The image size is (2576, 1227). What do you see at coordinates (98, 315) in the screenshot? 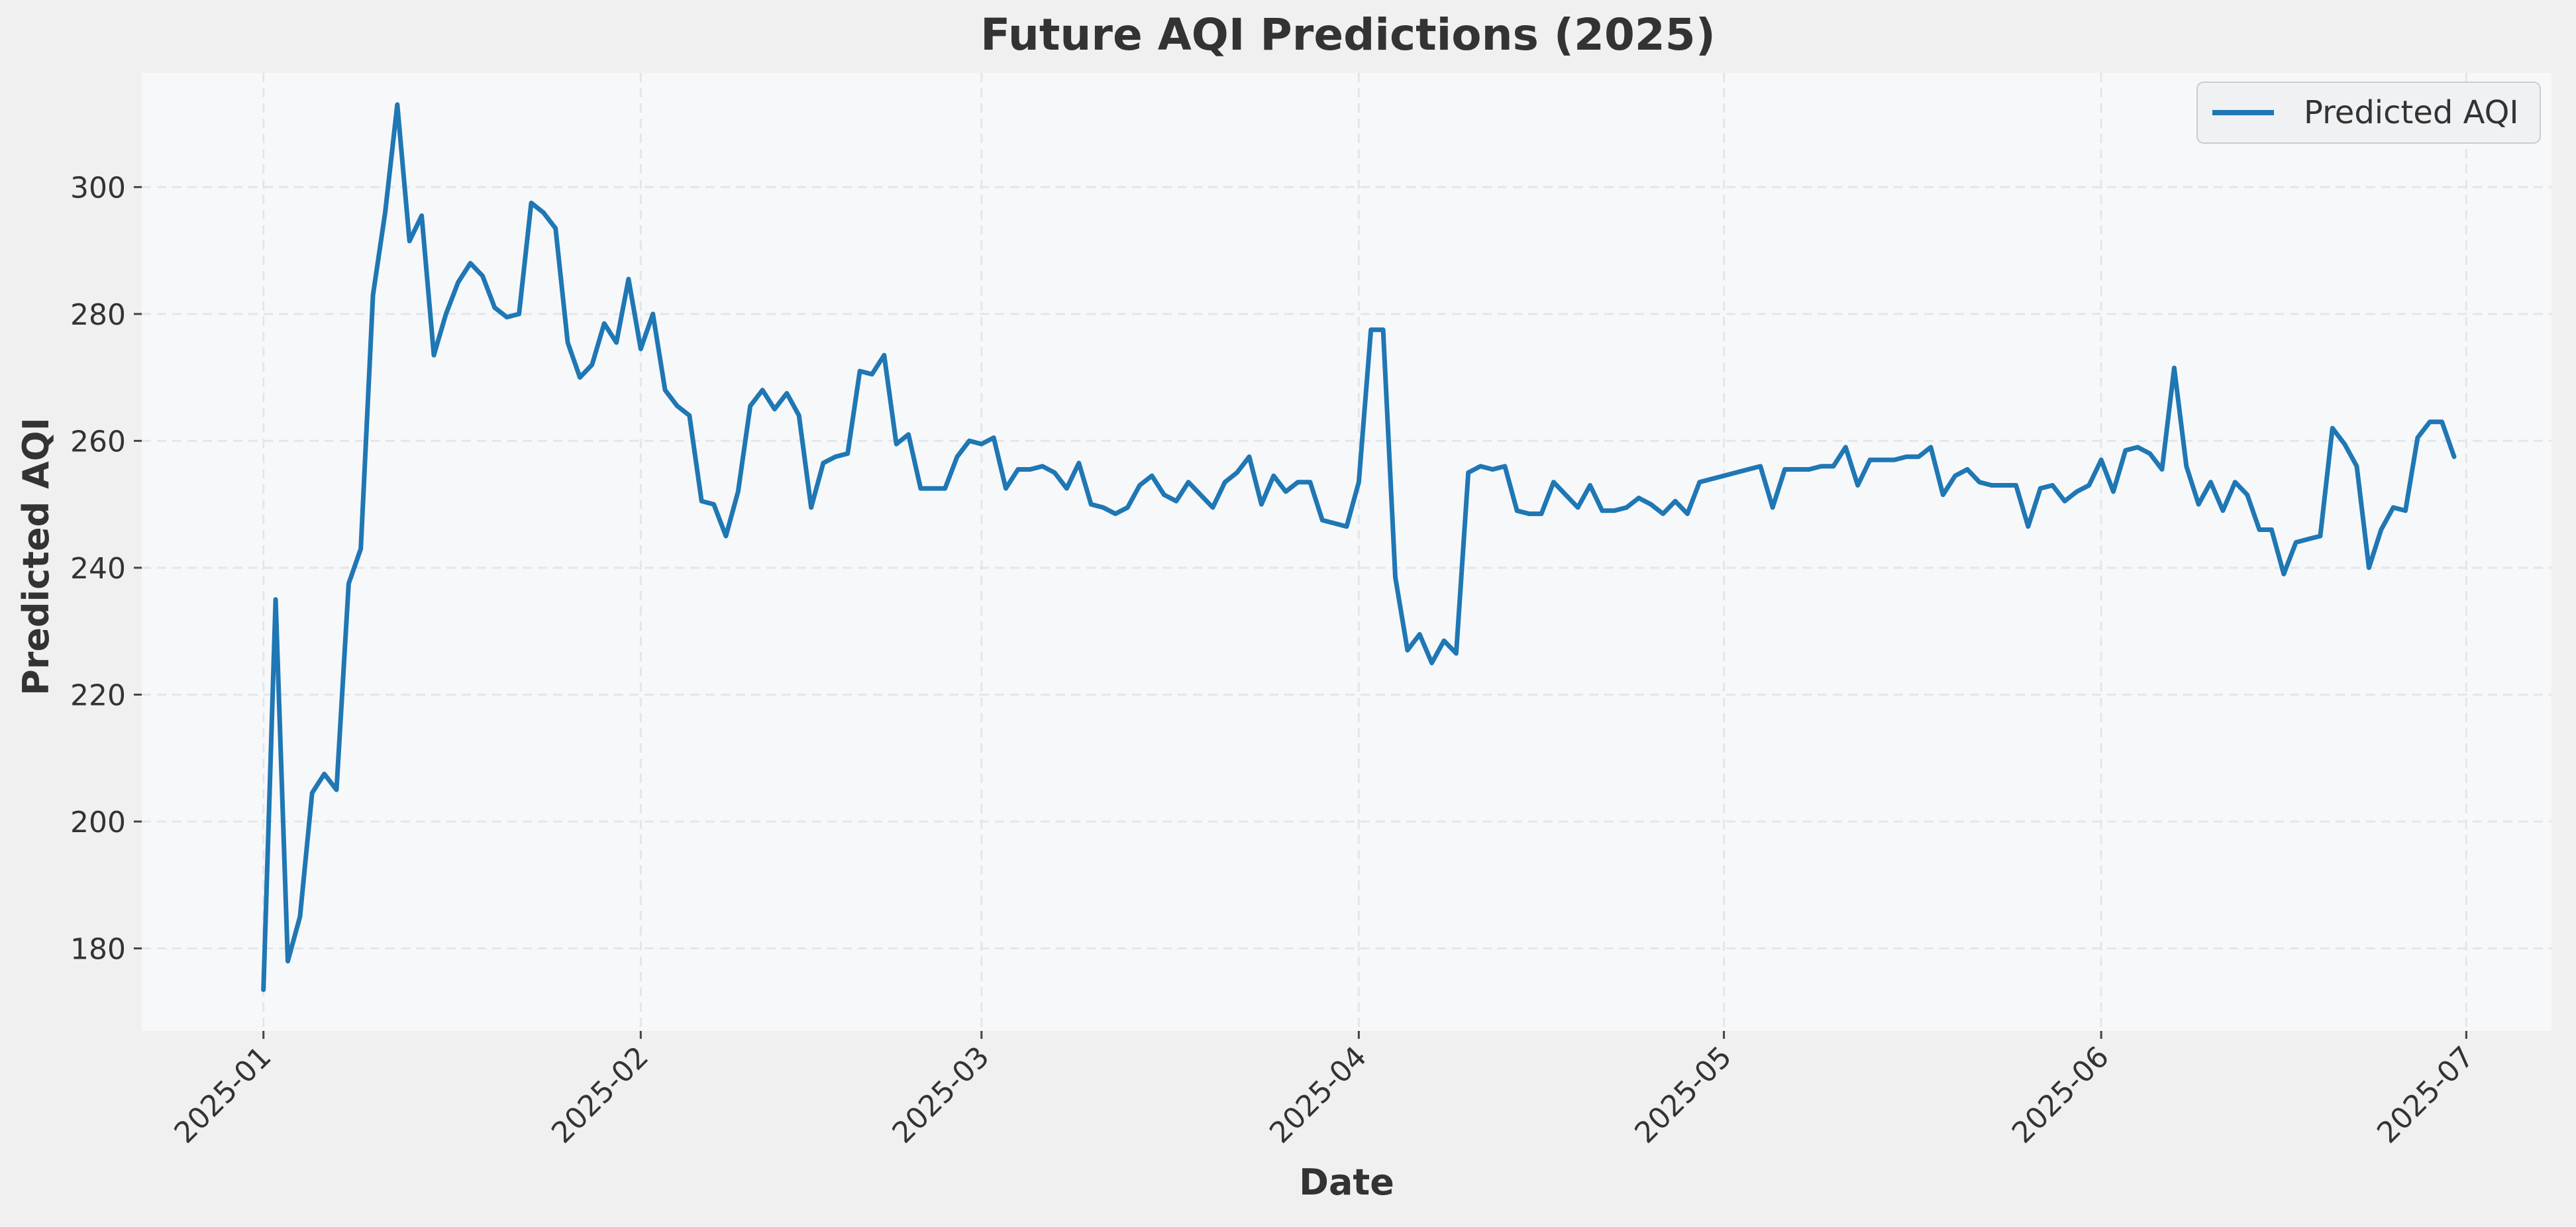
I see `y-tick-label: 280` at bounding box center [98, 315].